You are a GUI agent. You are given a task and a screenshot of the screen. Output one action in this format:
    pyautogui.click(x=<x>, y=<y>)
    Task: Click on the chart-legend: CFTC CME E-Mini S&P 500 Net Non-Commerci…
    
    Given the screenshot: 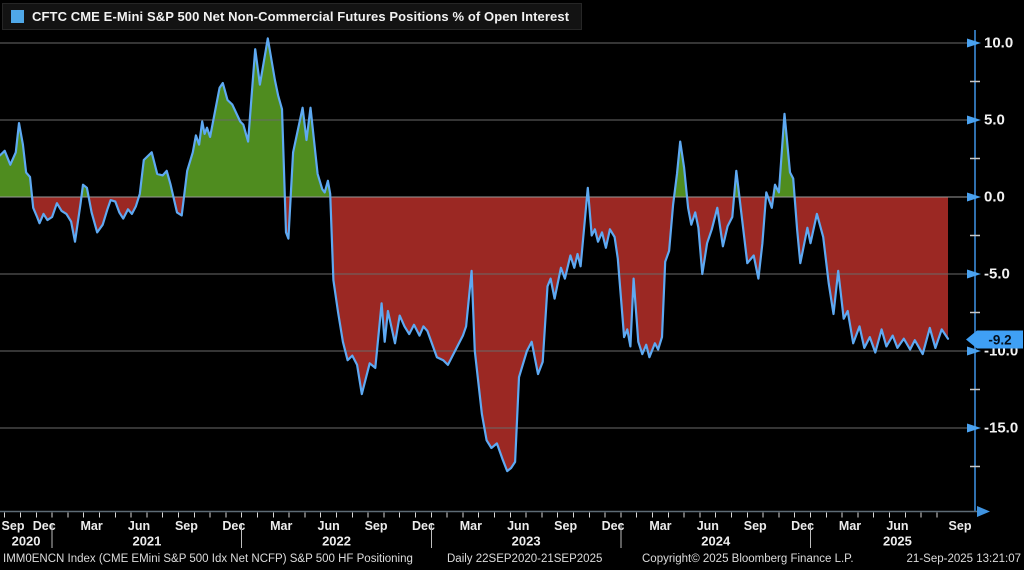 What is the action you would take?
    pyautogui.click(x=292, y=16)
    